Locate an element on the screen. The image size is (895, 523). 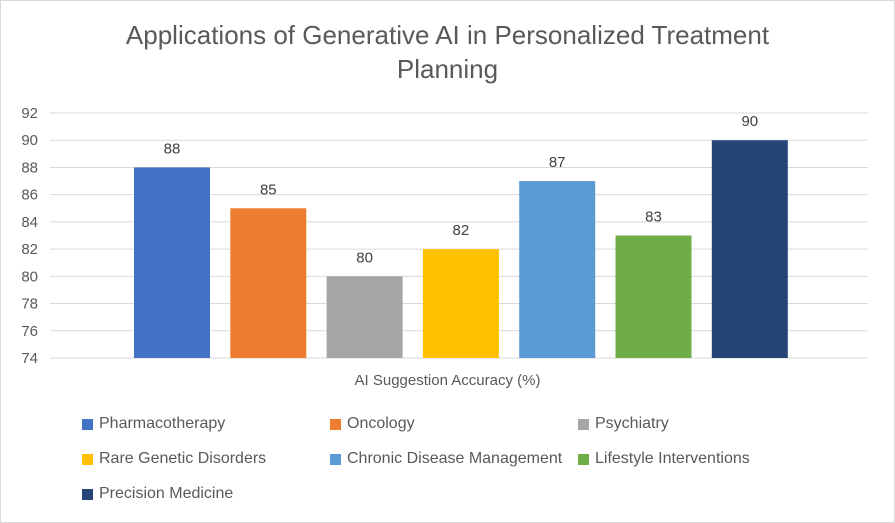
data-label: 83 is located at coordinates (653, 217).